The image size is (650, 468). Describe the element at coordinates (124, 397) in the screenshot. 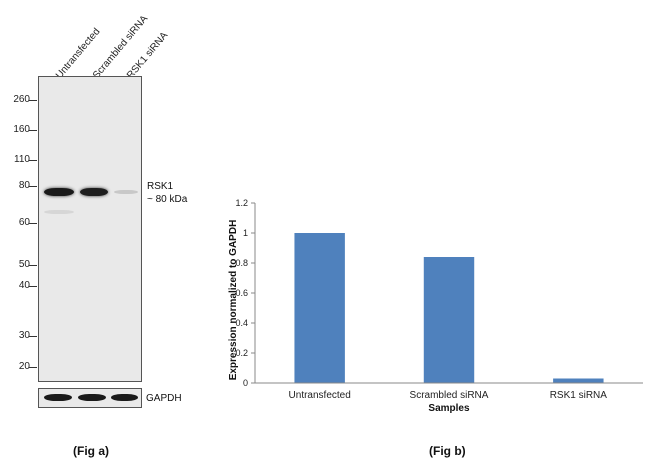

I see `gapdh-band-rsk1-sirna` at that location.